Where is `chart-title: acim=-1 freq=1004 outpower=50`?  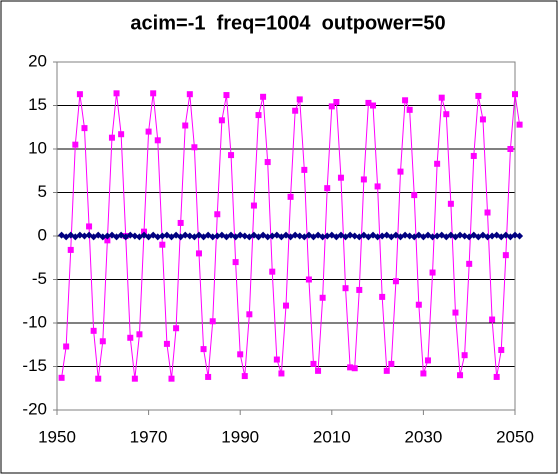 chart-title: acim=-1 freq=1004 outpower=50 is located at coordinates (287, 23).